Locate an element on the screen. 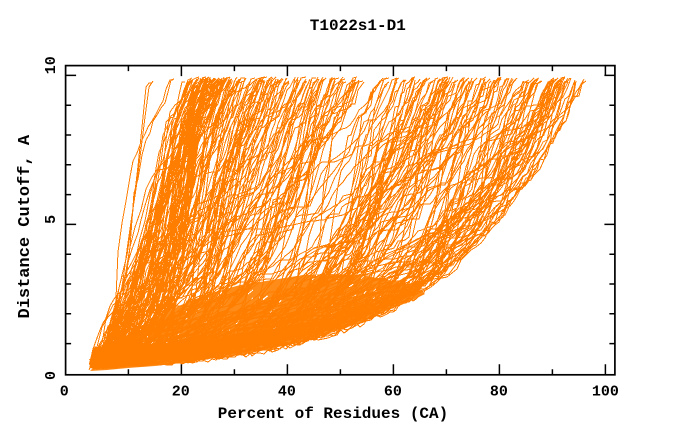 Image resolution: width=680 pixels, height=440 pixels. svg-text: Distance Cutoff, A is located at coordinates (25, 226).